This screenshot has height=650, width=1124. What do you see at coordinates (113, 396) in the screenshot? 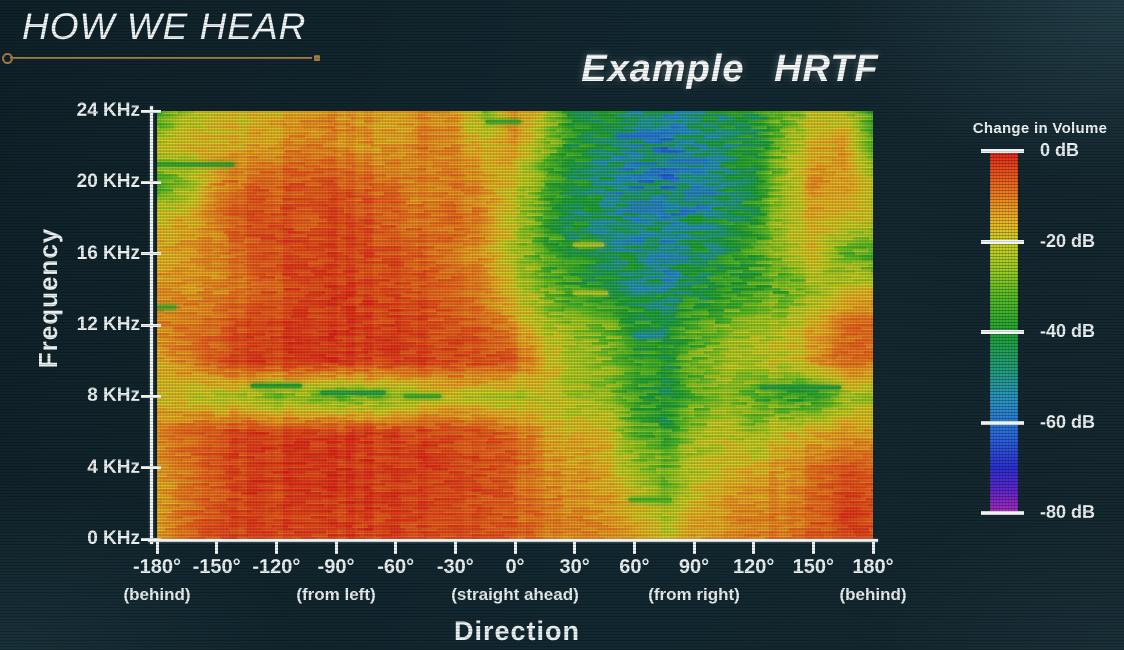
I see `y-tick-label: 8 KHz` at bounding box center [113, 396].